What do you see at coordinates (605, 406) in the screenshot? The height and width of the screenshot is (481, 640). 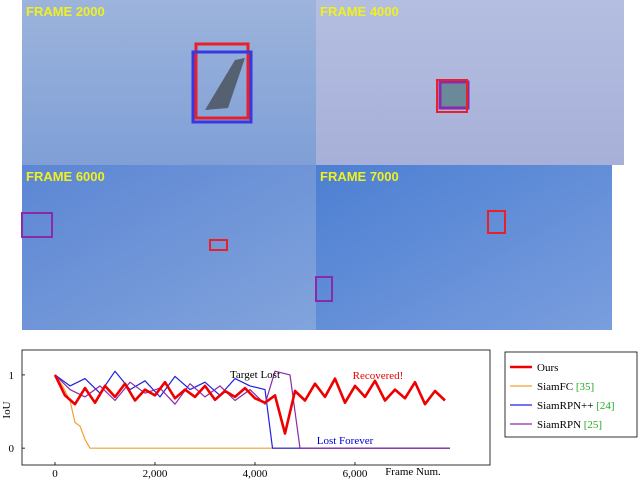 I see `legend-ref: [24]` at bounding box center [605, 406].